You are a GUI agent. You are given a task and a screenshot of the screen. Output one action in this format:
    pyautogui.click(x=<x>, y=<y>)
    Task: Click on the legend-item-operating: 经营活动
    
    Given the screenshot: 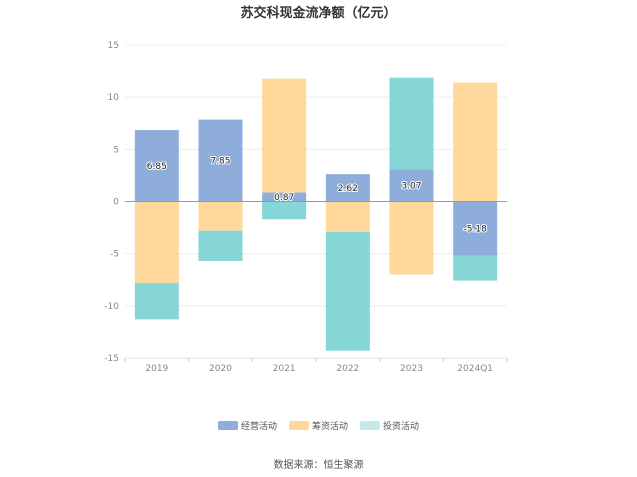 What is the action you would take?
    pyautogui.click(x=247, y=425)
    